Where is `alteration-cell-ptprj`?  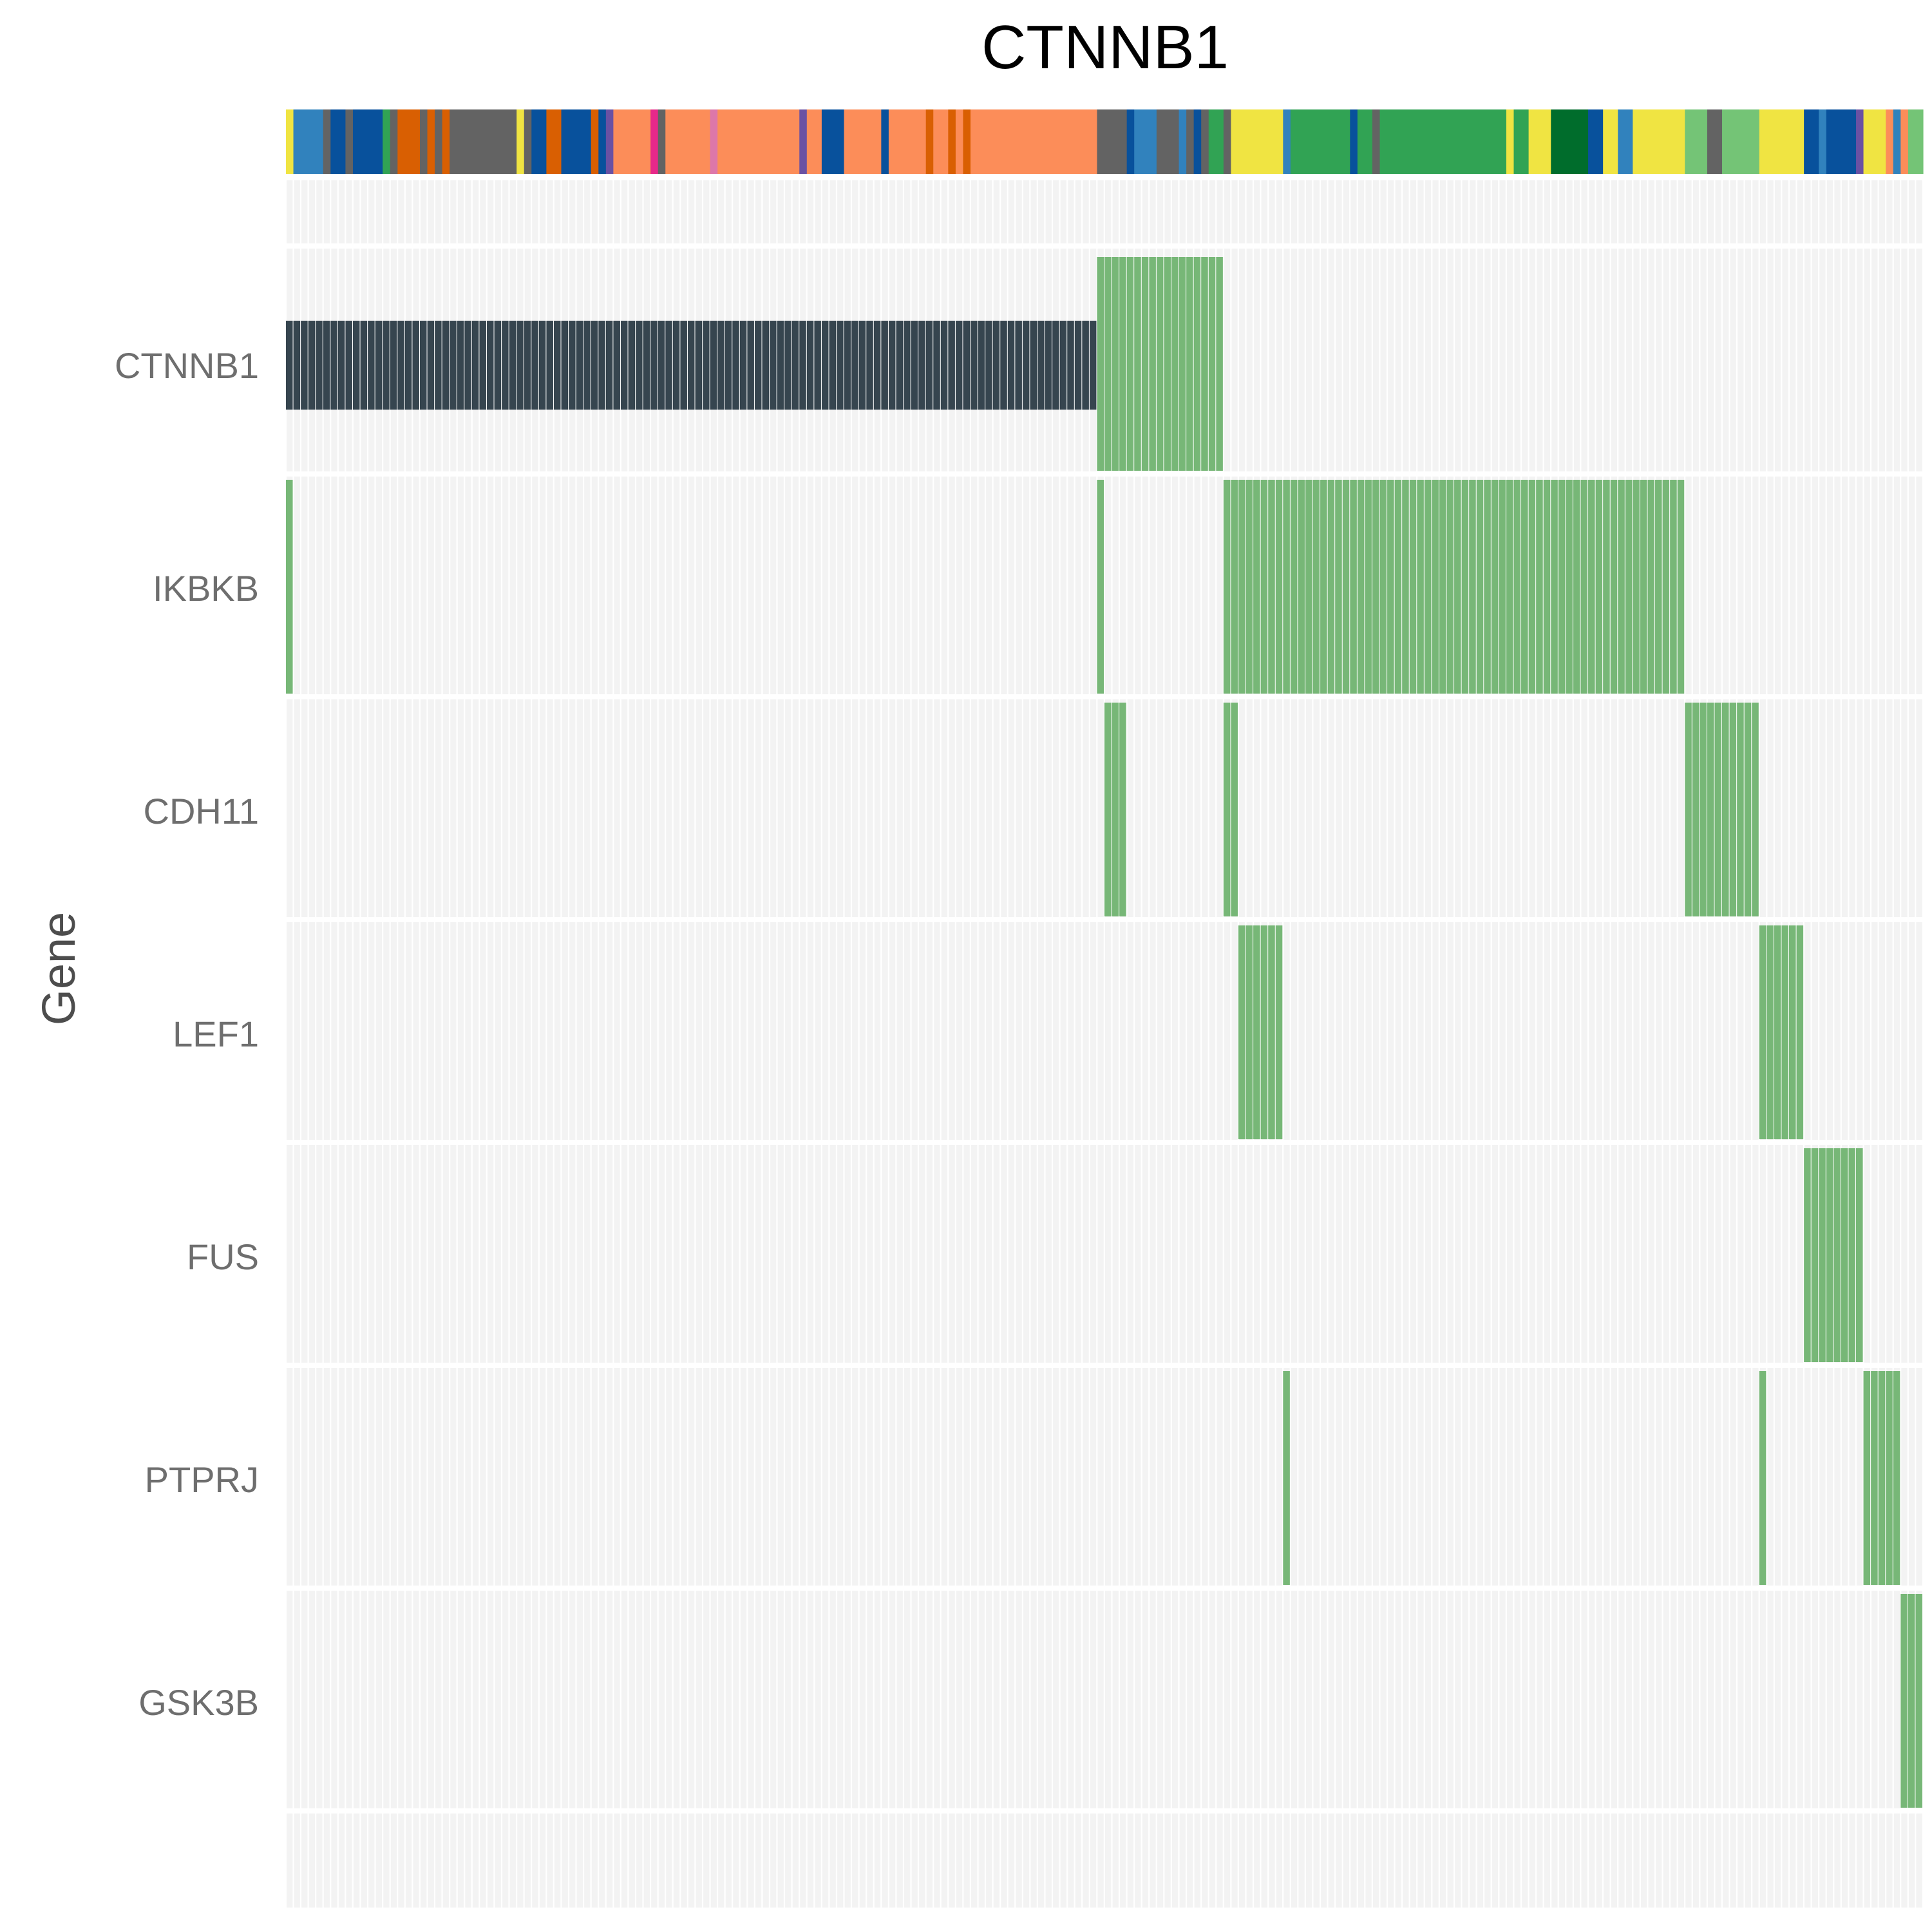
alteration-cell-ptprj is located at coordinates (1890, 1478).